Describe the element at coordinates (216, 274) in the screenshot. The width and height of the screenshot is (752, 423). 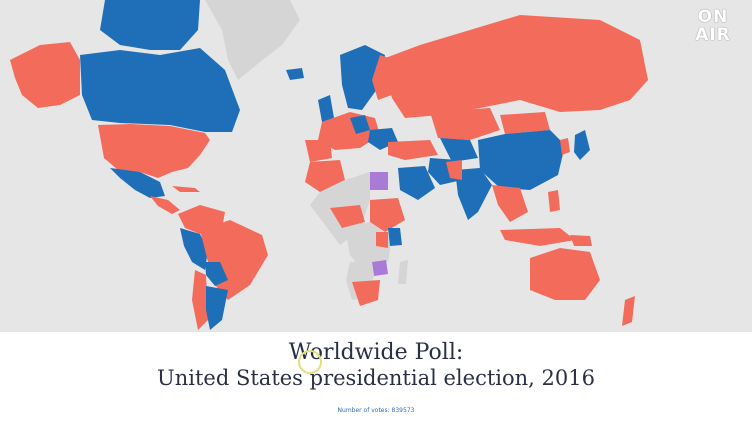
I see `bolivia` at that location.